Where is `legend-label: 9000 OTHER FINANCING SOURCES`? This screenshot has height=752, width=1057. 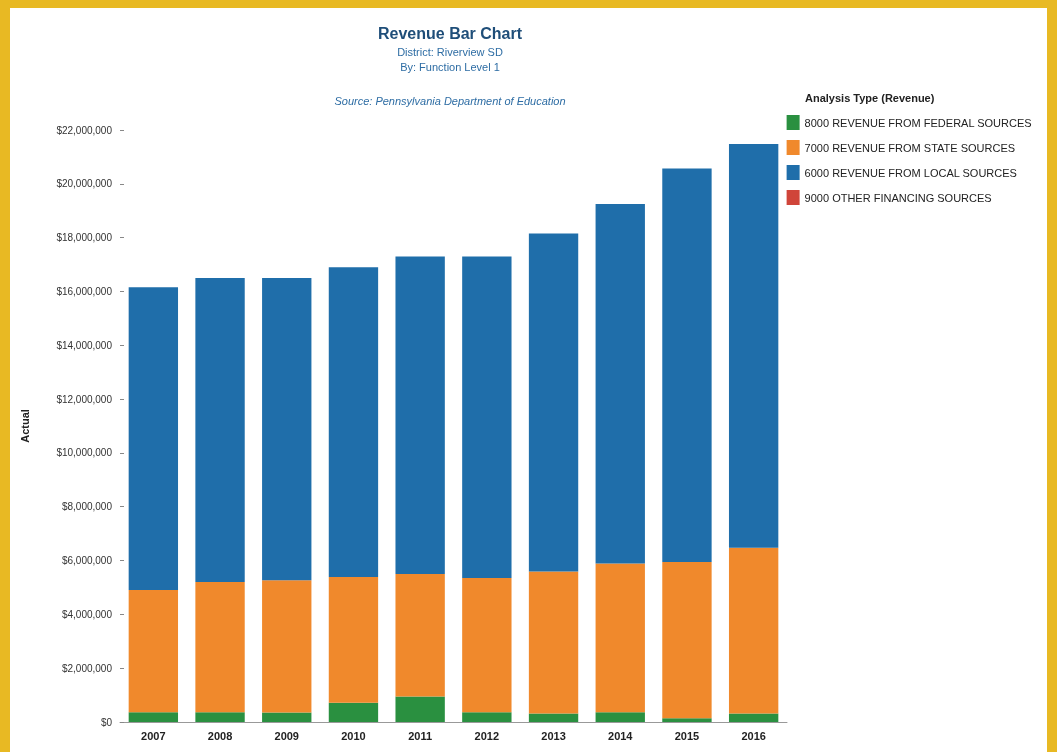
legend-label: 9000 OTHER FINANCING SOURCES is located at coordinates (898, 197).